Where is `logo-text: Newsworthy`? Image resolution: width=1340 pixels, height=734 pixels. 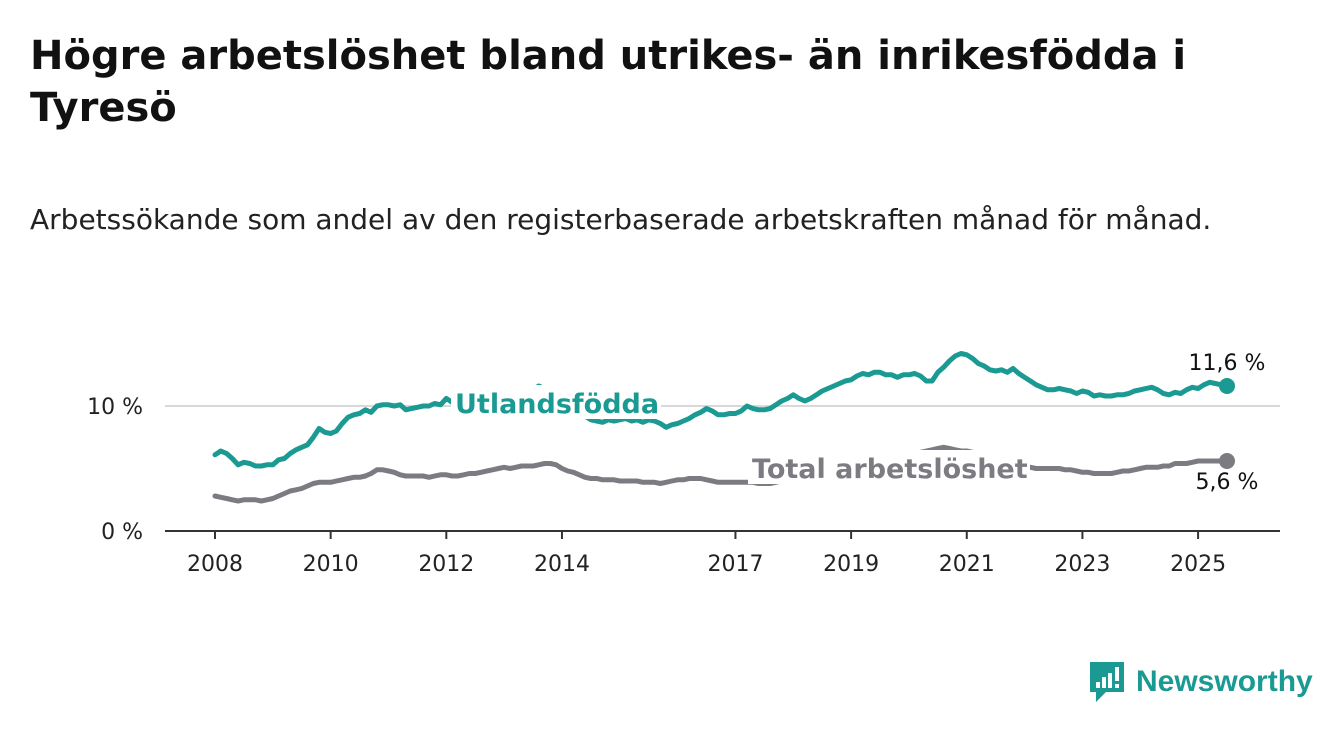 logo-text: Newsworthy is located at coordinates (1224, 681).